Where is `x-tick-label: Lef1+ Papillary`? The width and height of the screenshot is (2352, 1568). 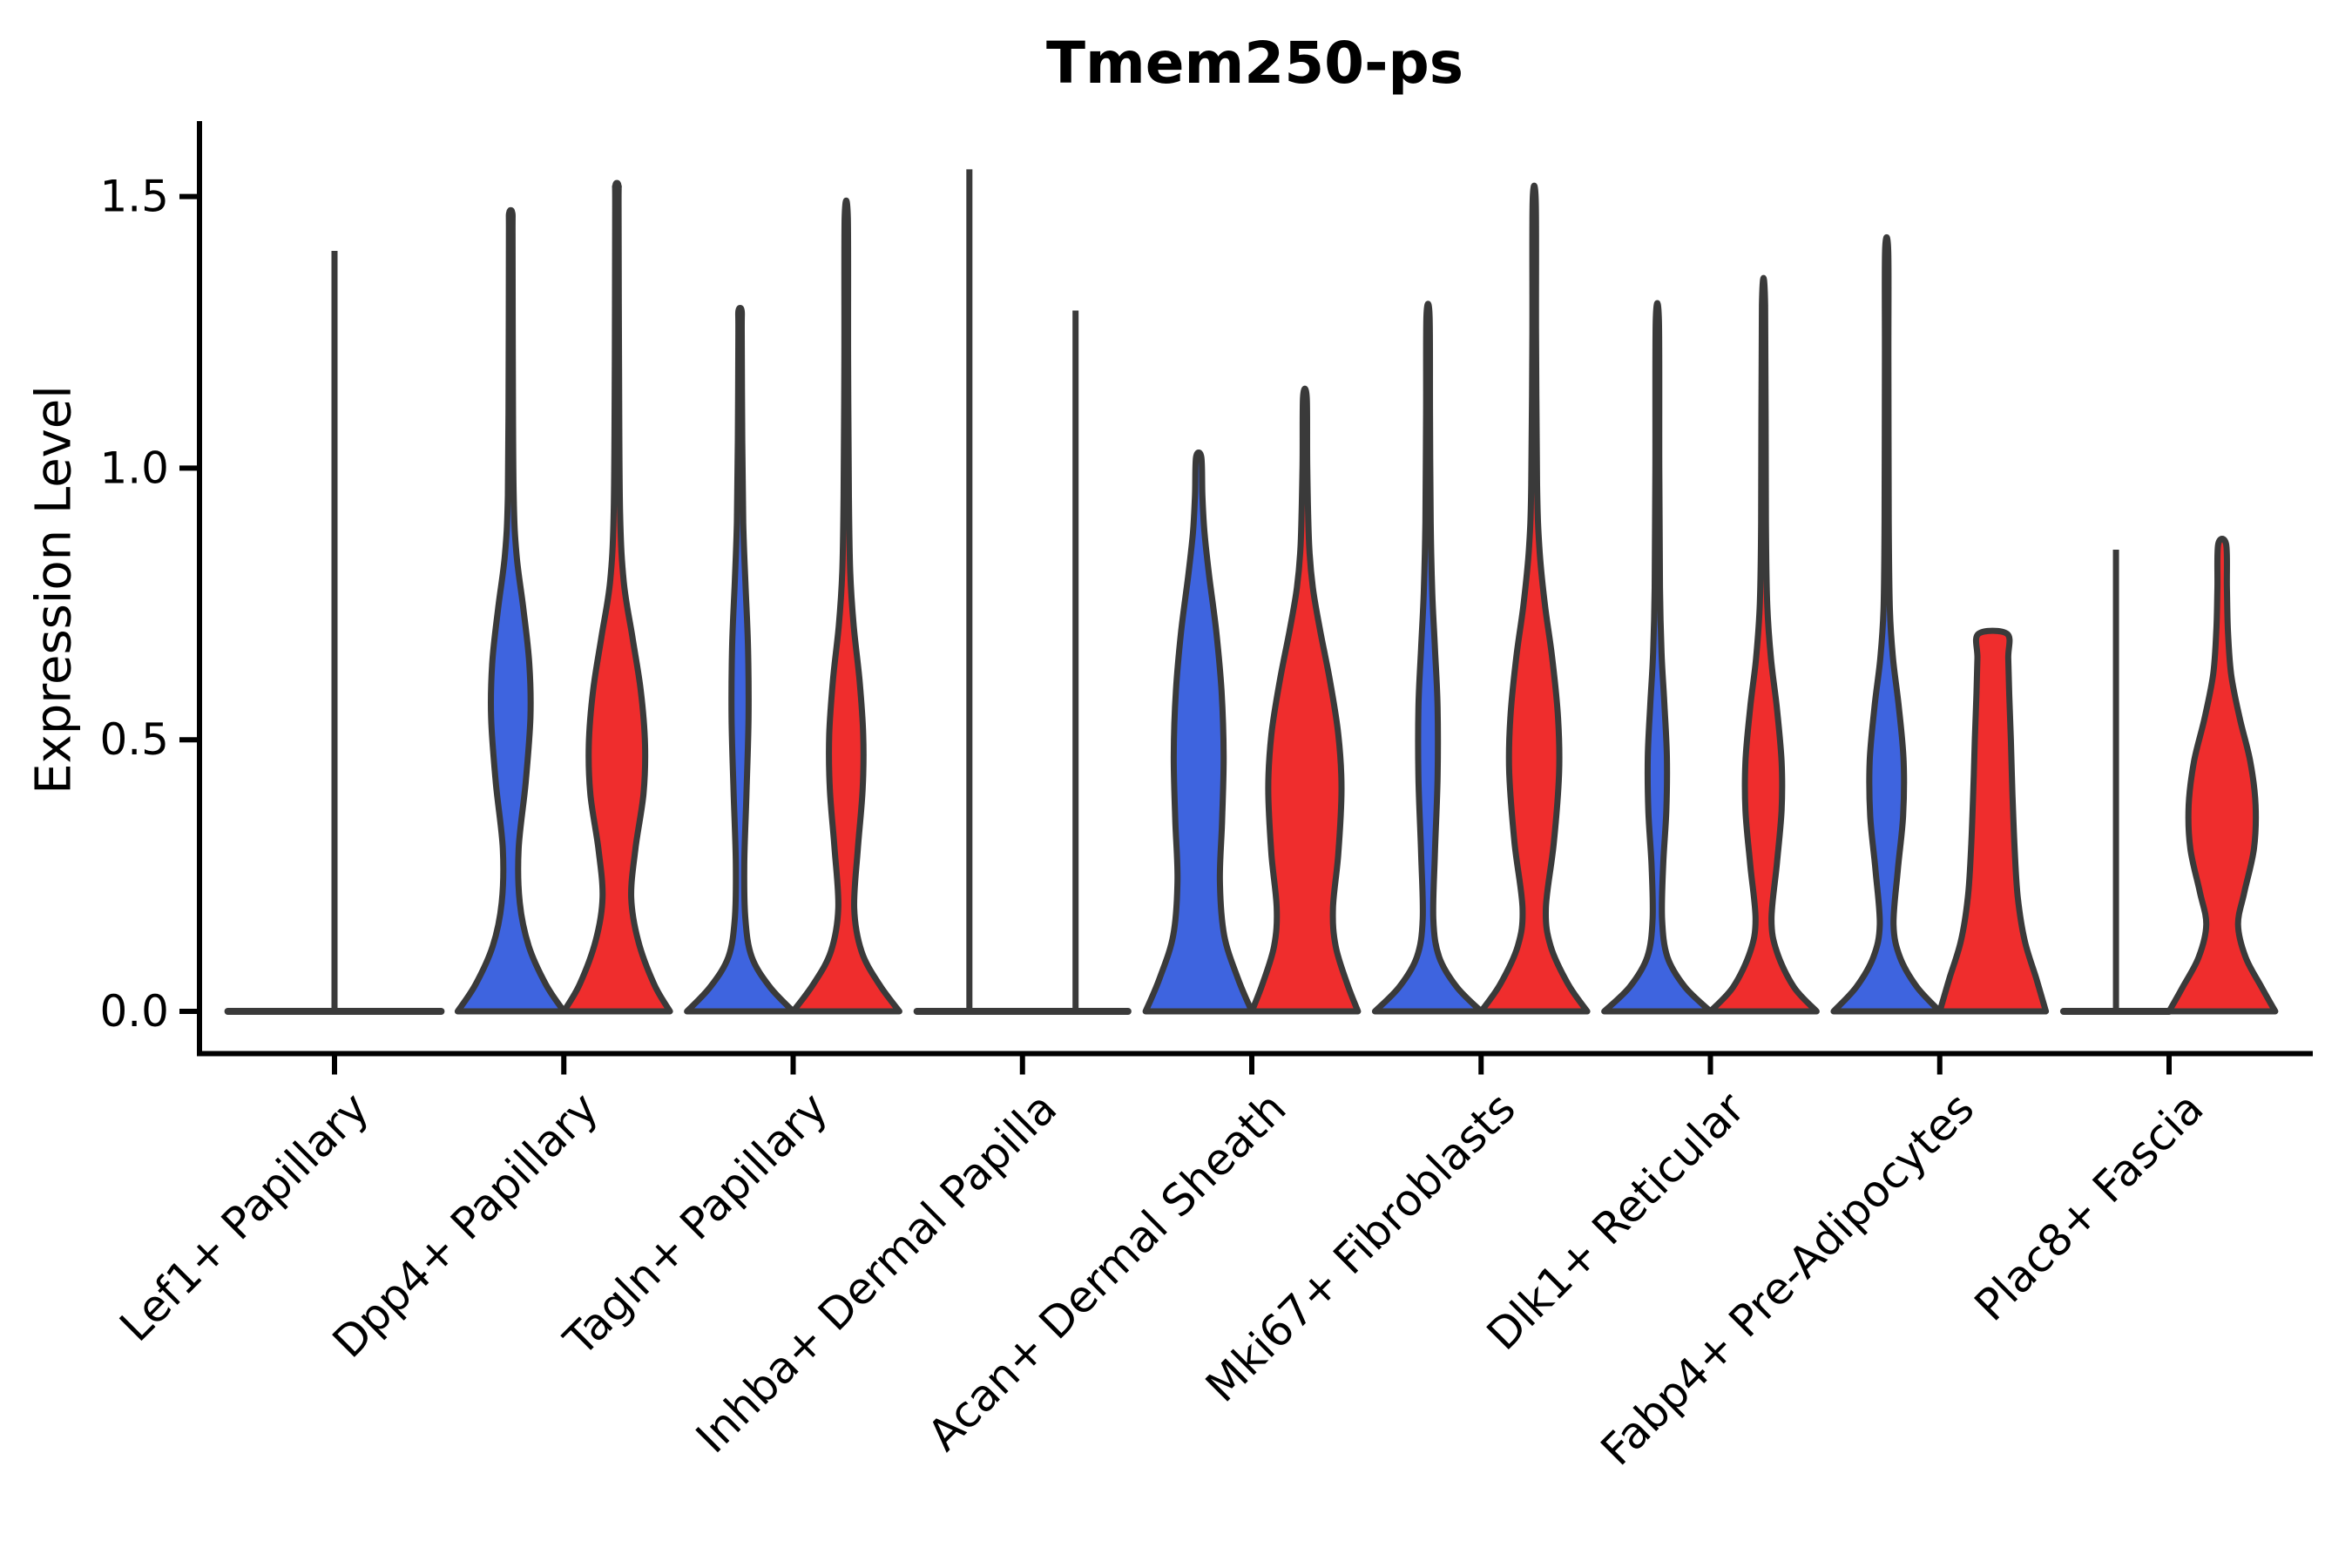 x-tick-label: Lef1+ Papillary is located at coordinates (244, 1217).